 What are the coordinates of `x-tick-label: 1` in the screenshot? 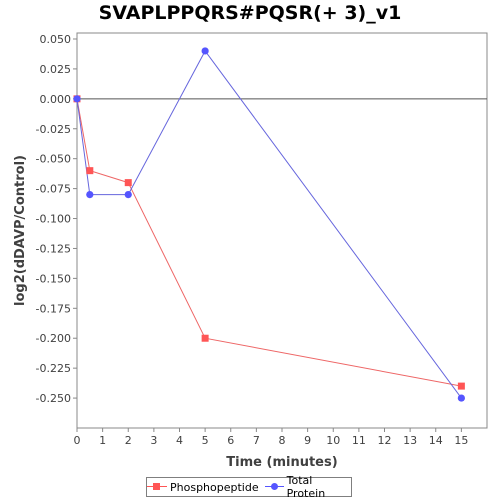 It's located at (102, 440).